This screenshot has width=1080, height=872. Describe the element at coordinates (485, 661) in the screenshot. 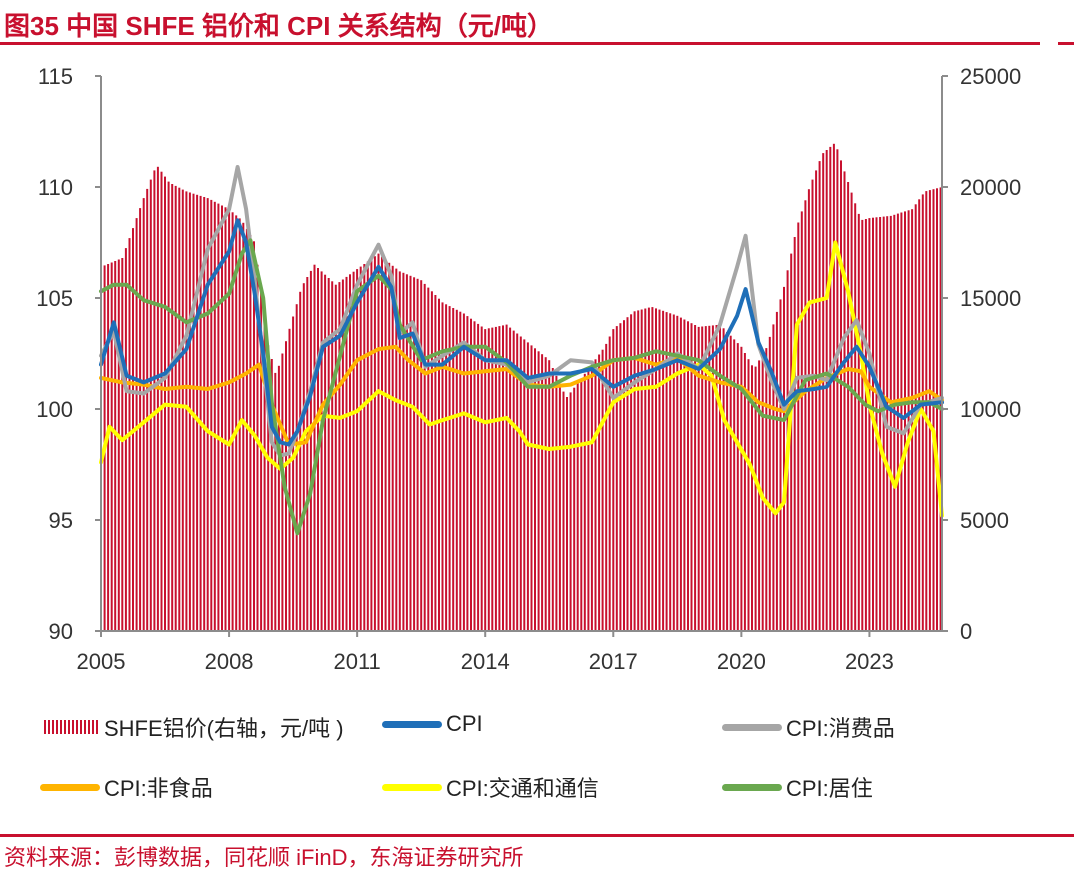

I see `x-tick-label: 2014` at that location.